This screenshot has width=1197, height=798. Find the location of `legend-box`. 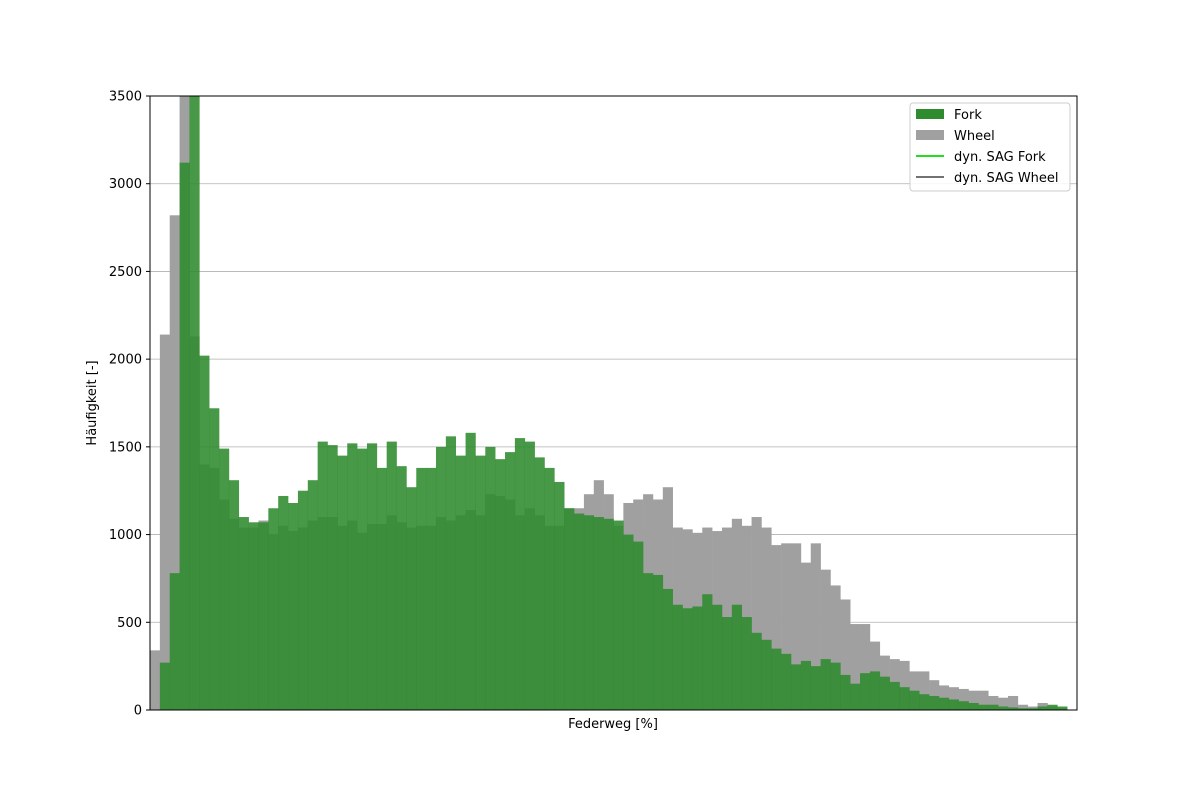

legend-box is located at coordinates (990, 147).